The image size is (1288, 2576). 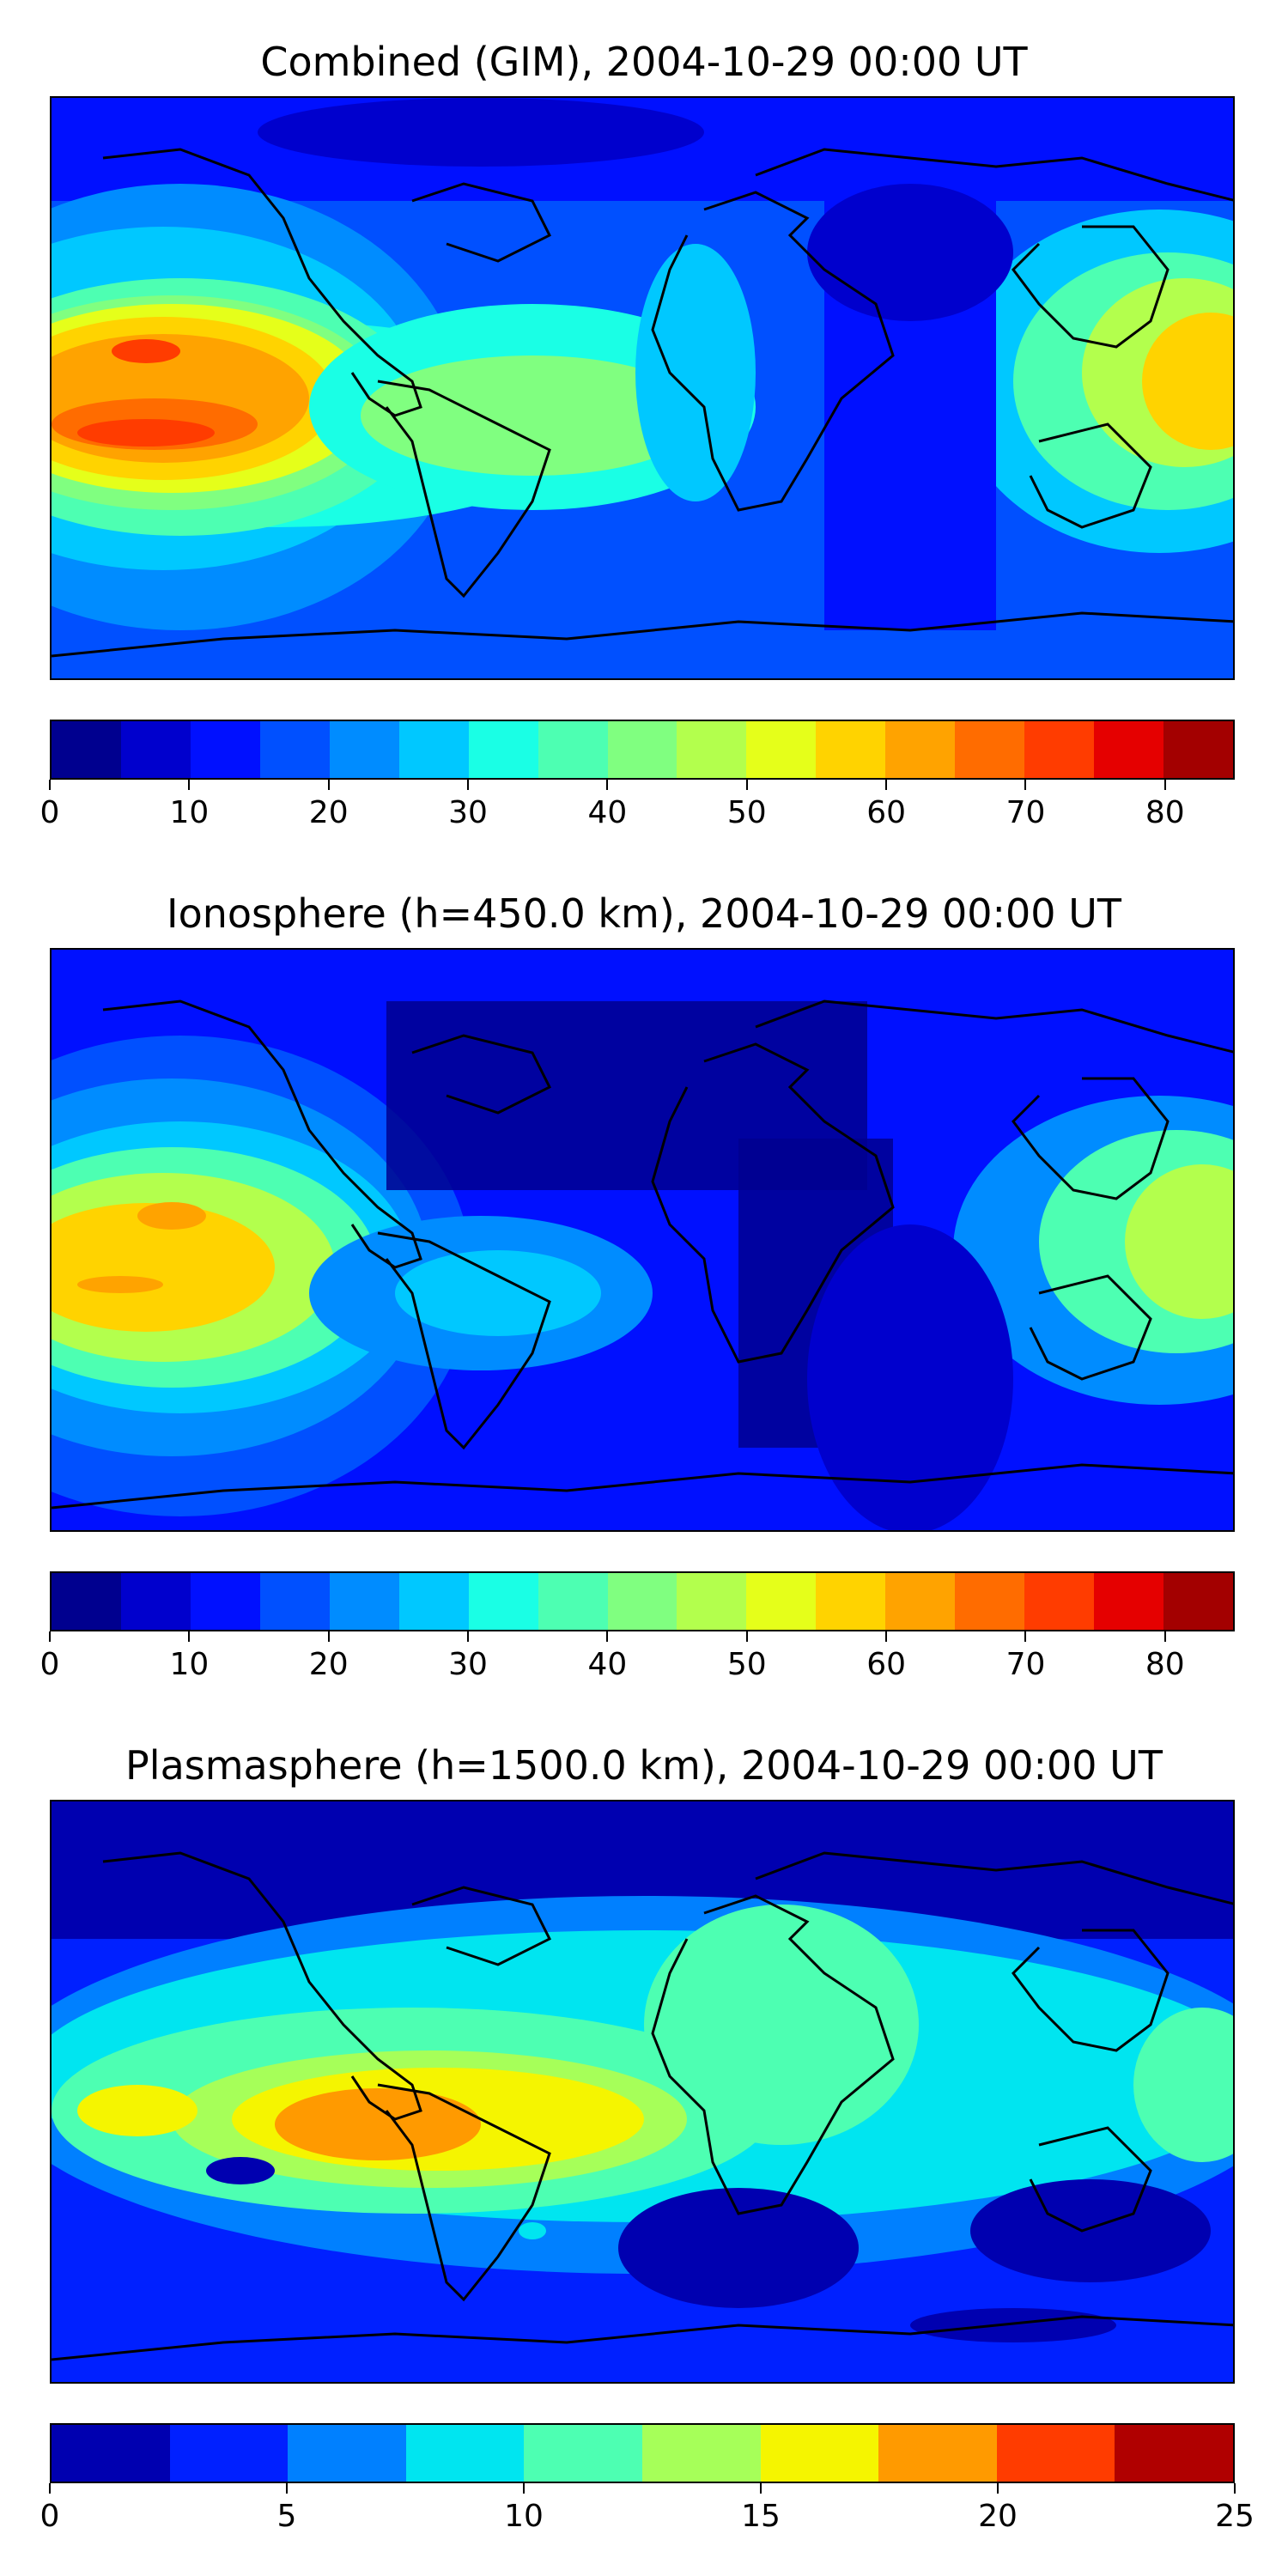 What do you see at coordinates (647, 2509) in the screenshot?
I see `panel-3-colorbar-ticks: 0 5 10 15 20 25` at bounding box center [647, 2509].